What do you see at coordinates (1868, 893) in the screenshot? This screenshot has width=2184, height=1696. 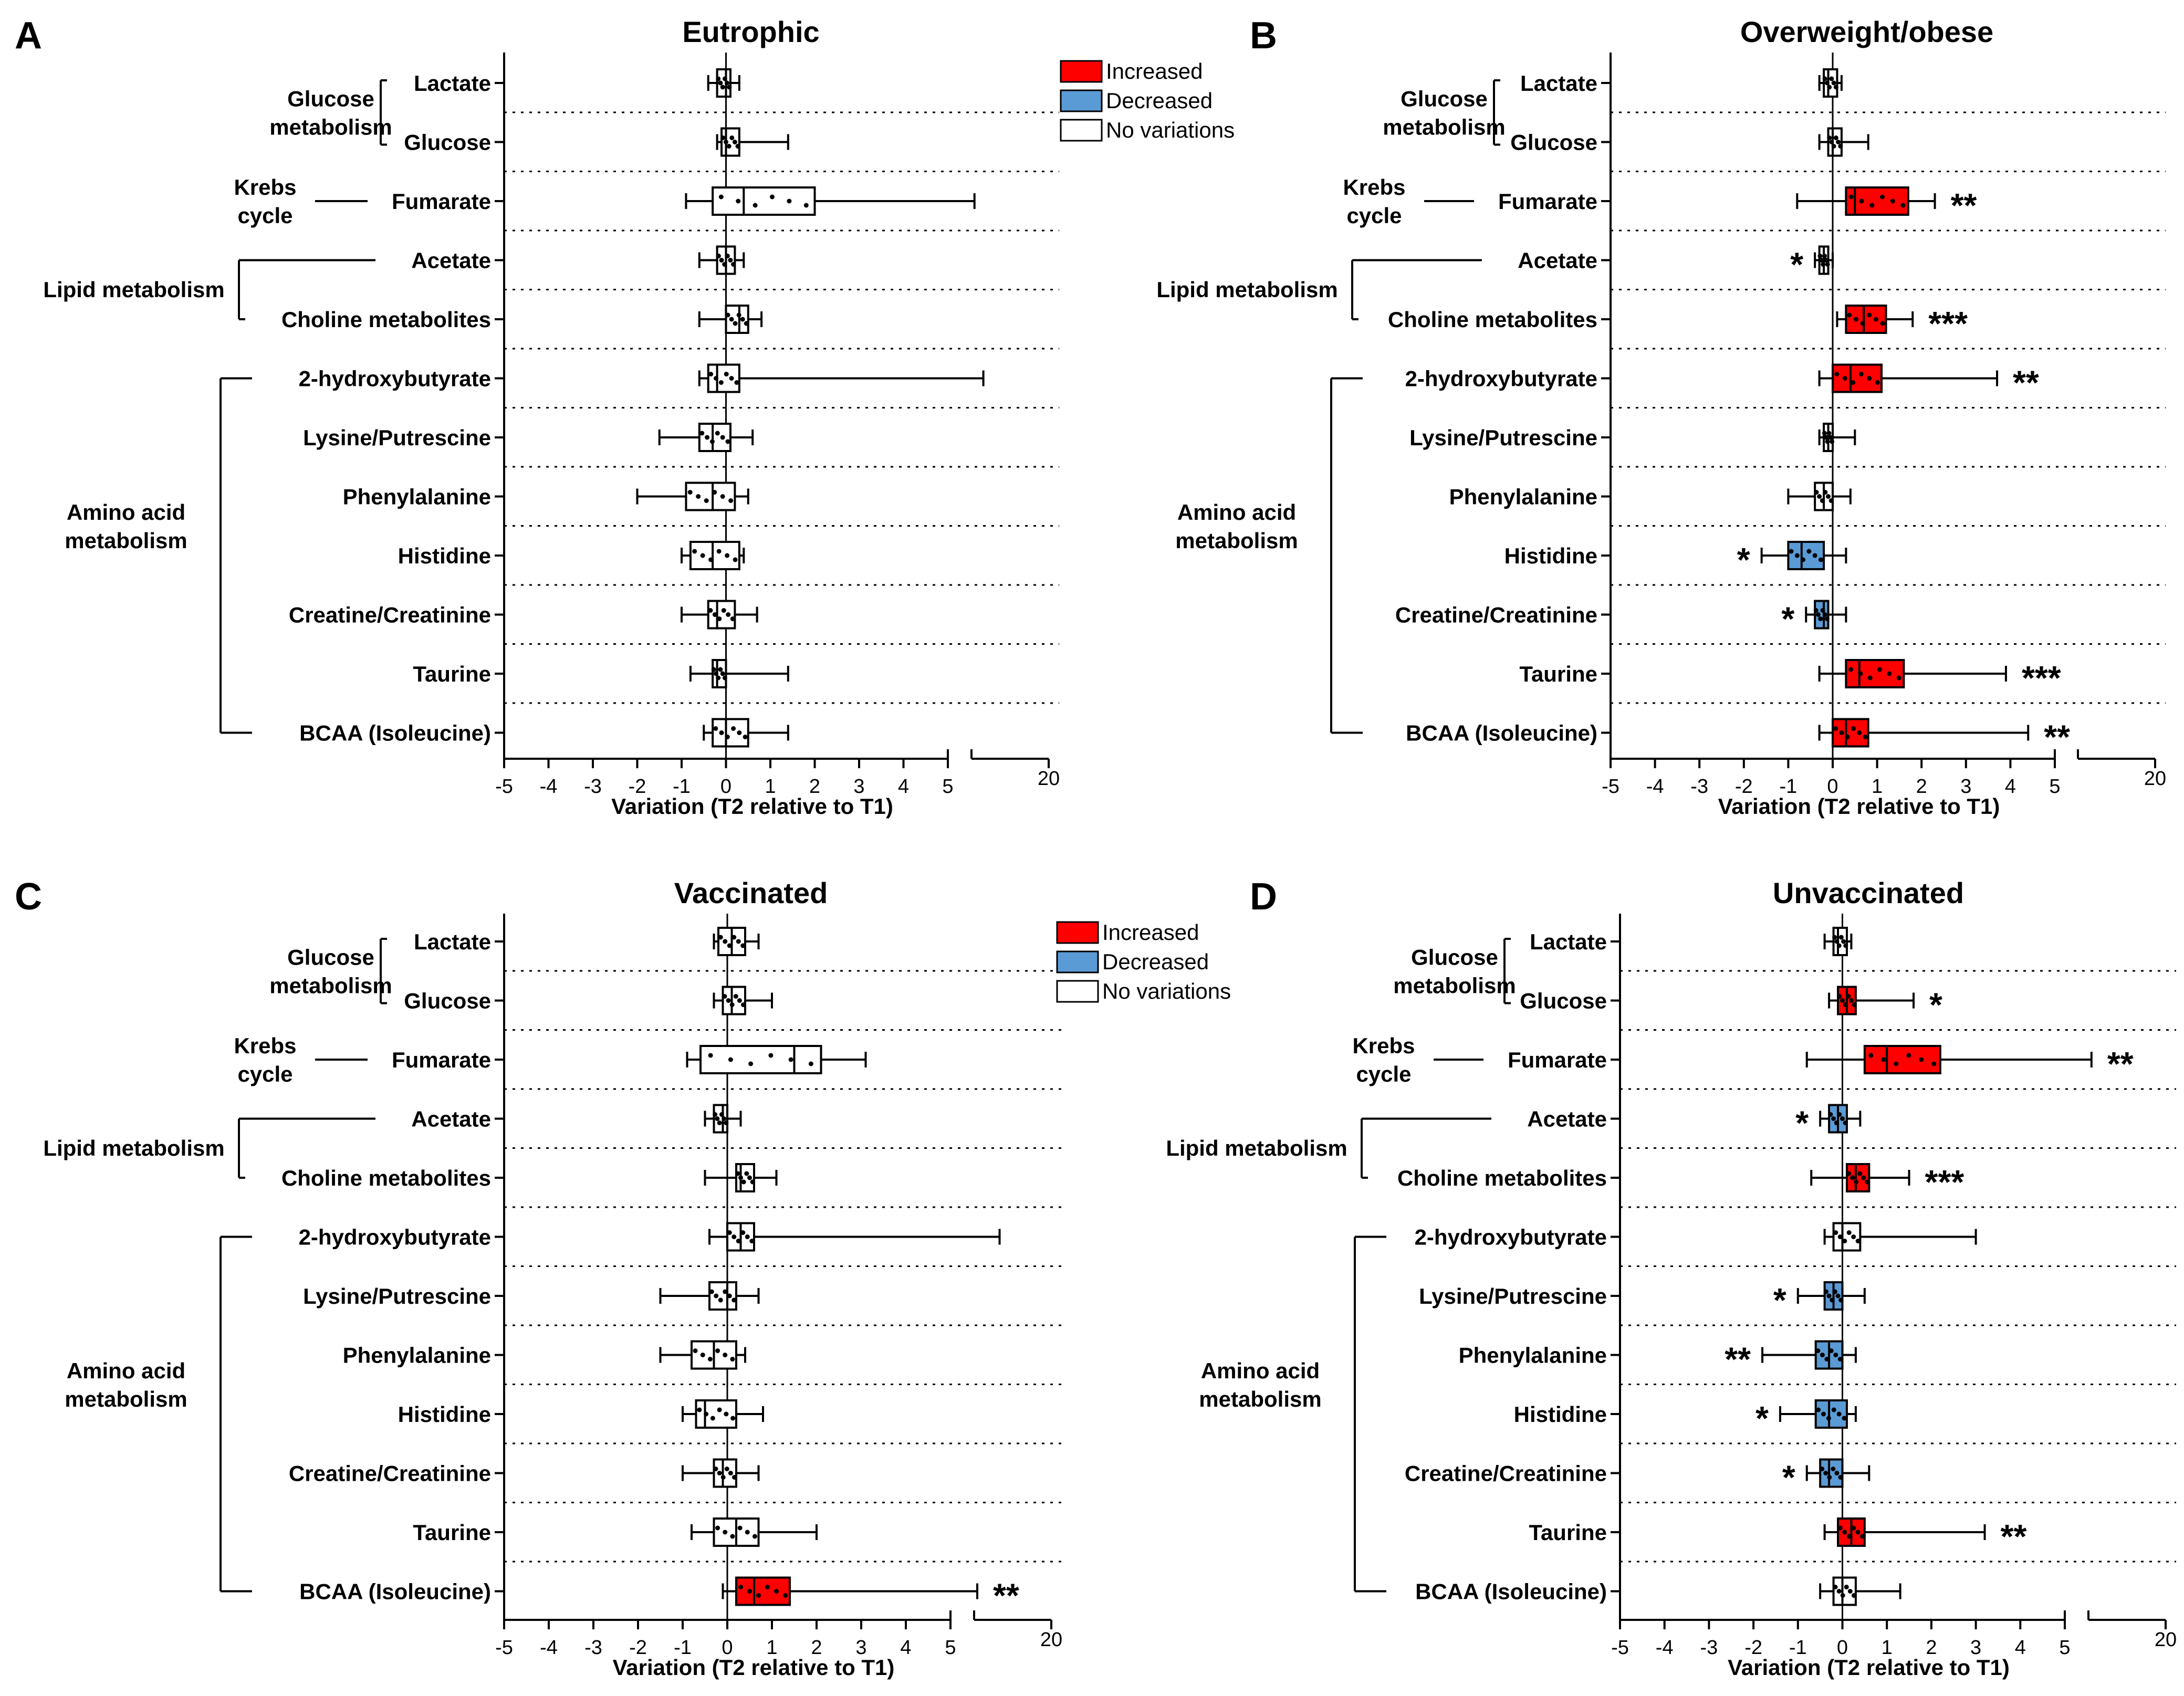 I see `panel-title: Unvaccinated` at bounding box center [1868, 893].